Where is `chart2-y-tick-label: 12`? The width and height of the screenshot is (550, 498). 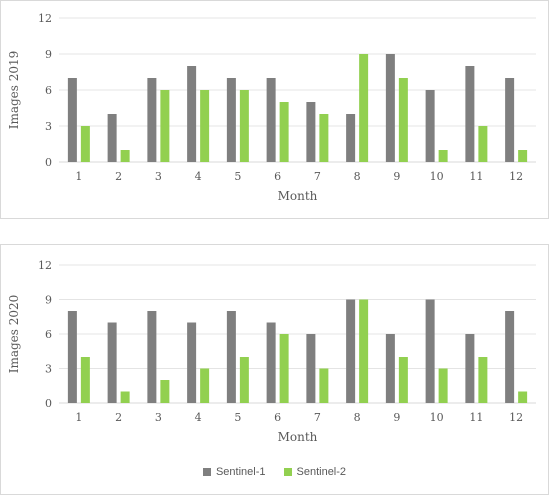
chart2-y-tick-label: 12 is located at coordinates (45, 265).